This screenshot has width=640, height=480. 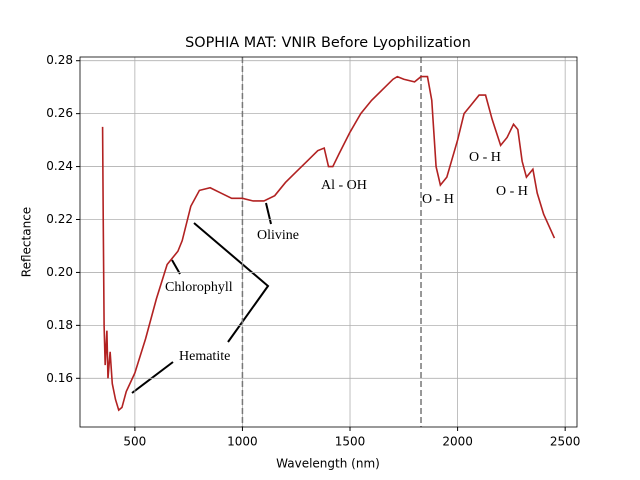 What do you see at coordinates (328, 43) in the screenshot?
I see `chart-title: SOPHIA MAT: VNIR Before Lyophilization` at bounding box center [328, 43].